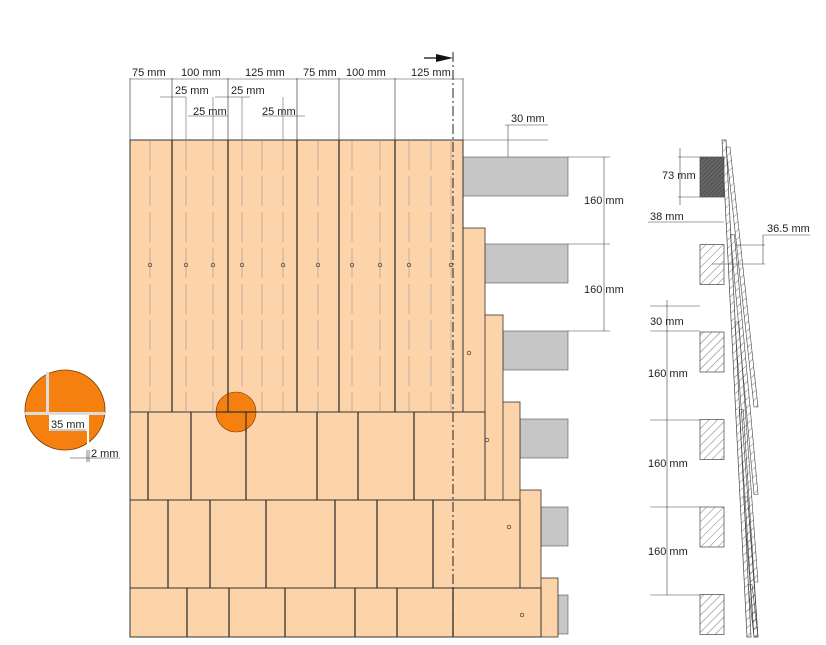 This screenshot has height=645, width=826. Describe the element at coordinates (444, 58) in the screenshot. I see `section-arrow-head` at that location.